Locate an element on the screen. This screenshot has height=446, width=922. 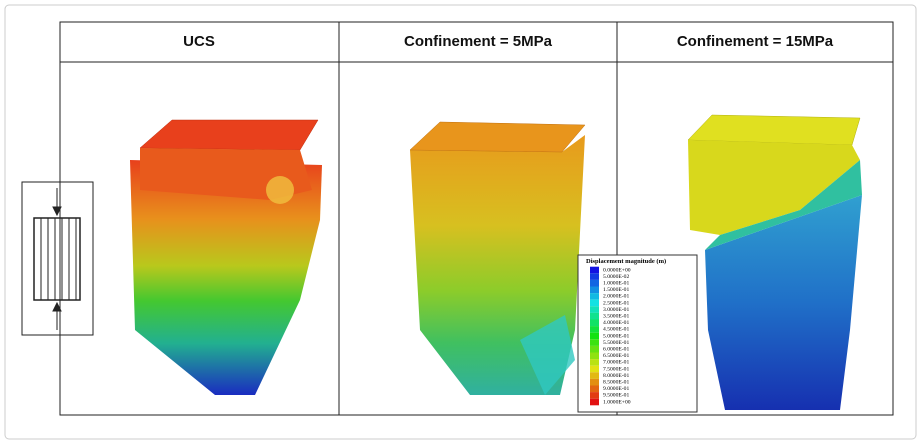
legend-label: 2.5000E-01 is located at coordinates (616, 303).